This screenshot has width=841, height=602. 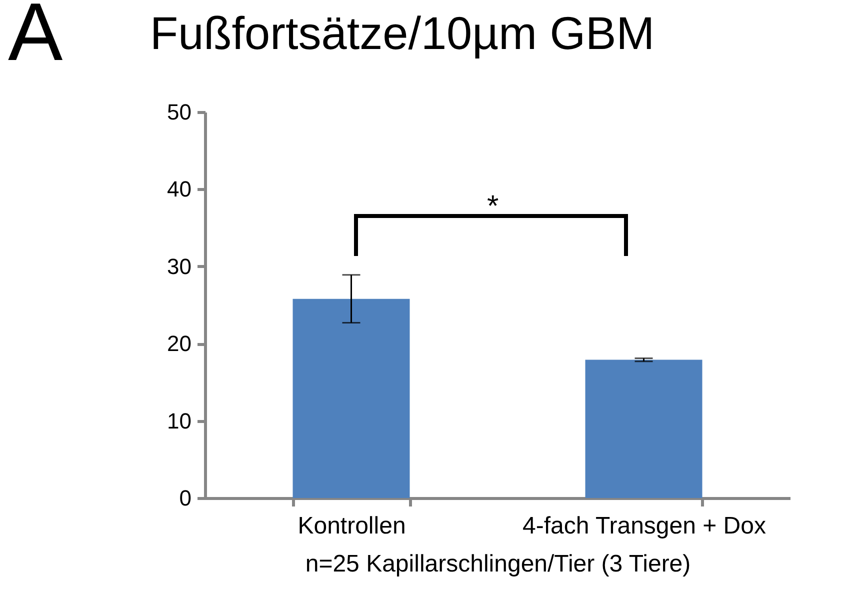 I want to click on y-tick-label: 0, so click(x=185, y=498).